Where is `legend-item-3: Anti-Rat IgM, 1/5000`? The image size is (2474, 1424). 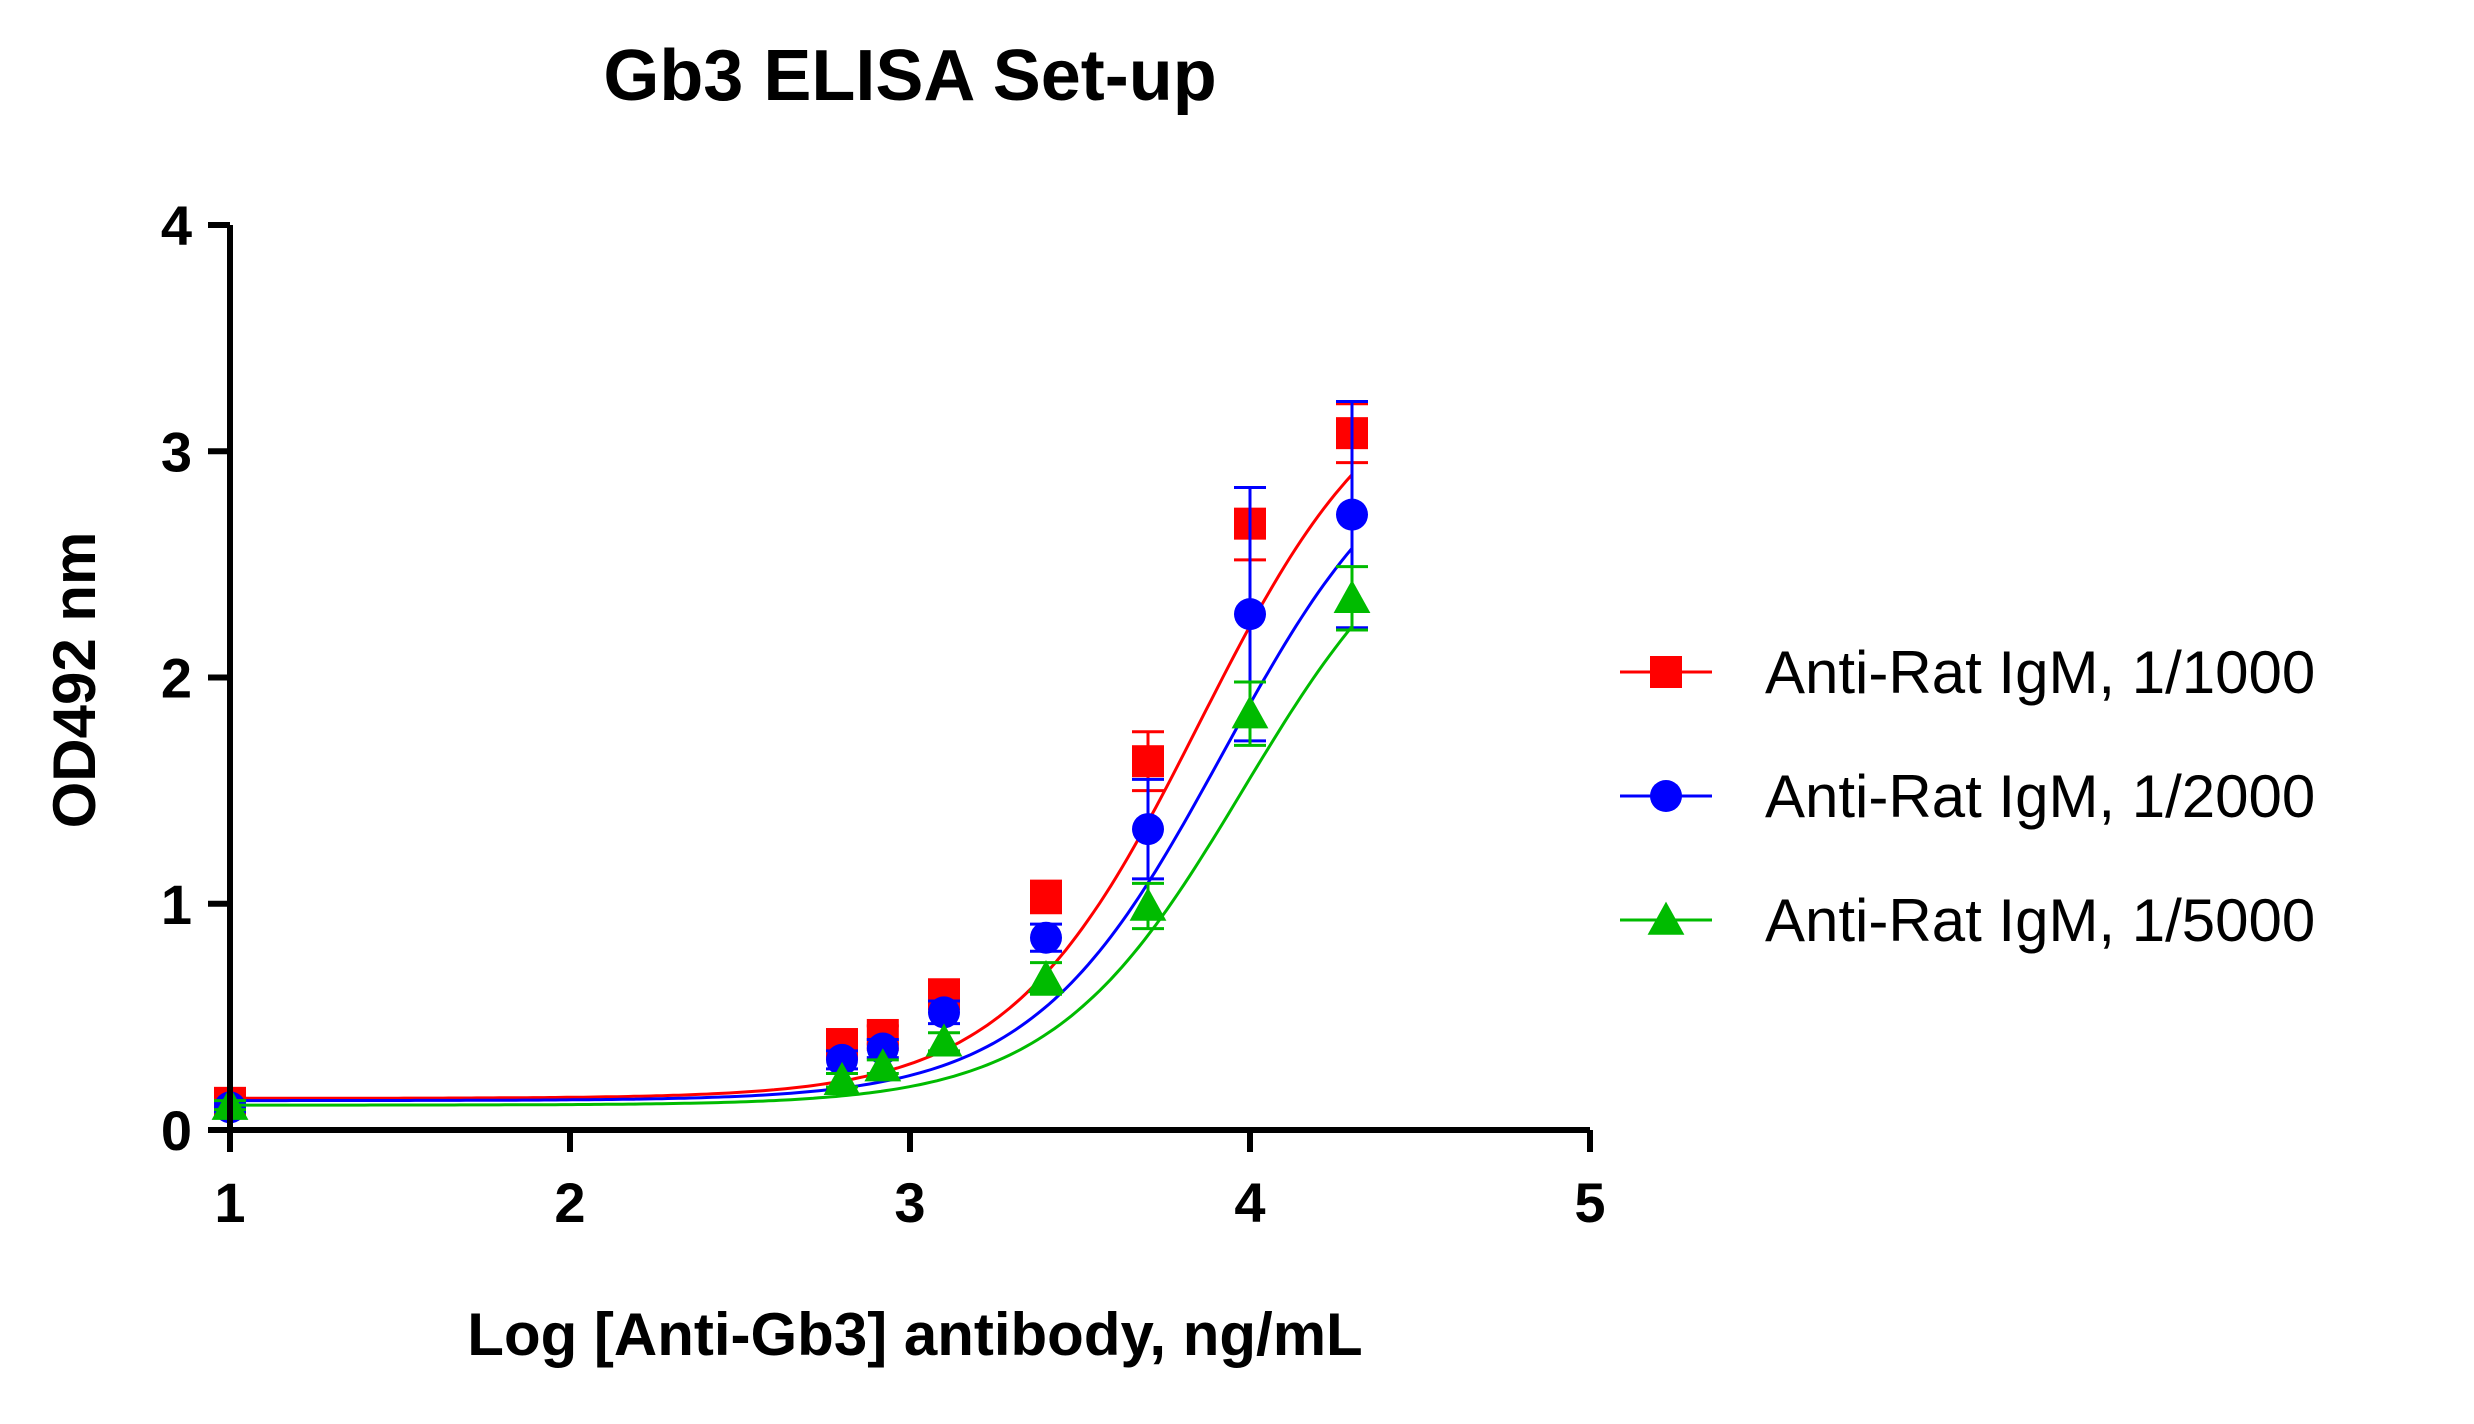
legend-item-3: Anti-Rat IgM, 1/5000 is located at coordinates (1967, 920).